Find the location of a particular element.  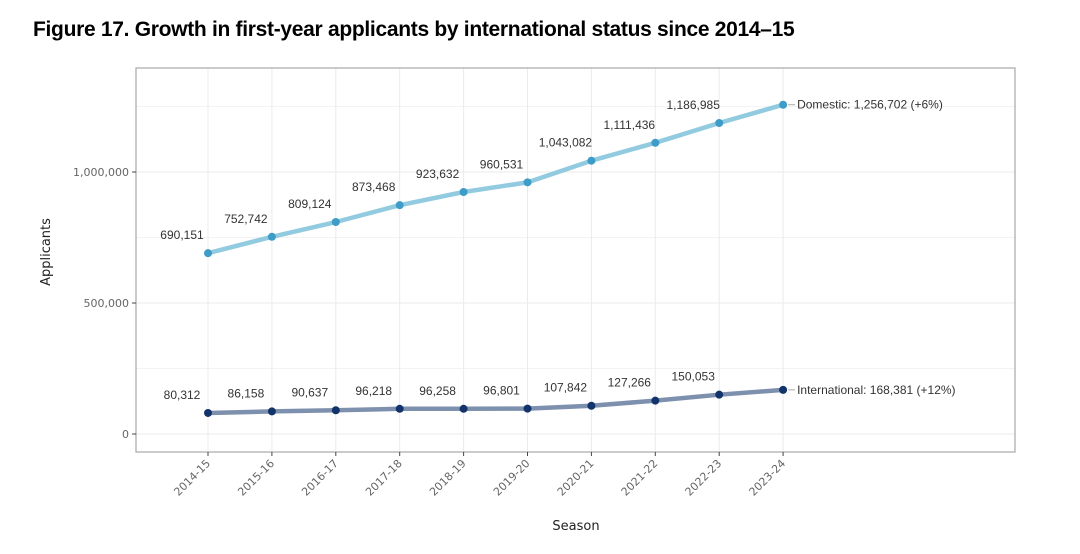

x-tick-label: 2020-21 is located at coordinates (576, 478).